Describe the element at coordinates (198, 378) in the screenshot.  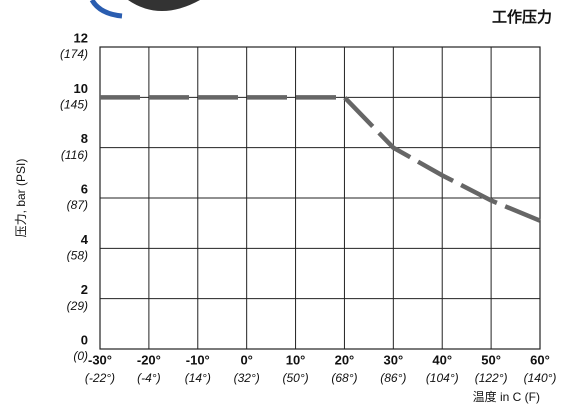
I see `x2-tick-label: (14°)` at that location.